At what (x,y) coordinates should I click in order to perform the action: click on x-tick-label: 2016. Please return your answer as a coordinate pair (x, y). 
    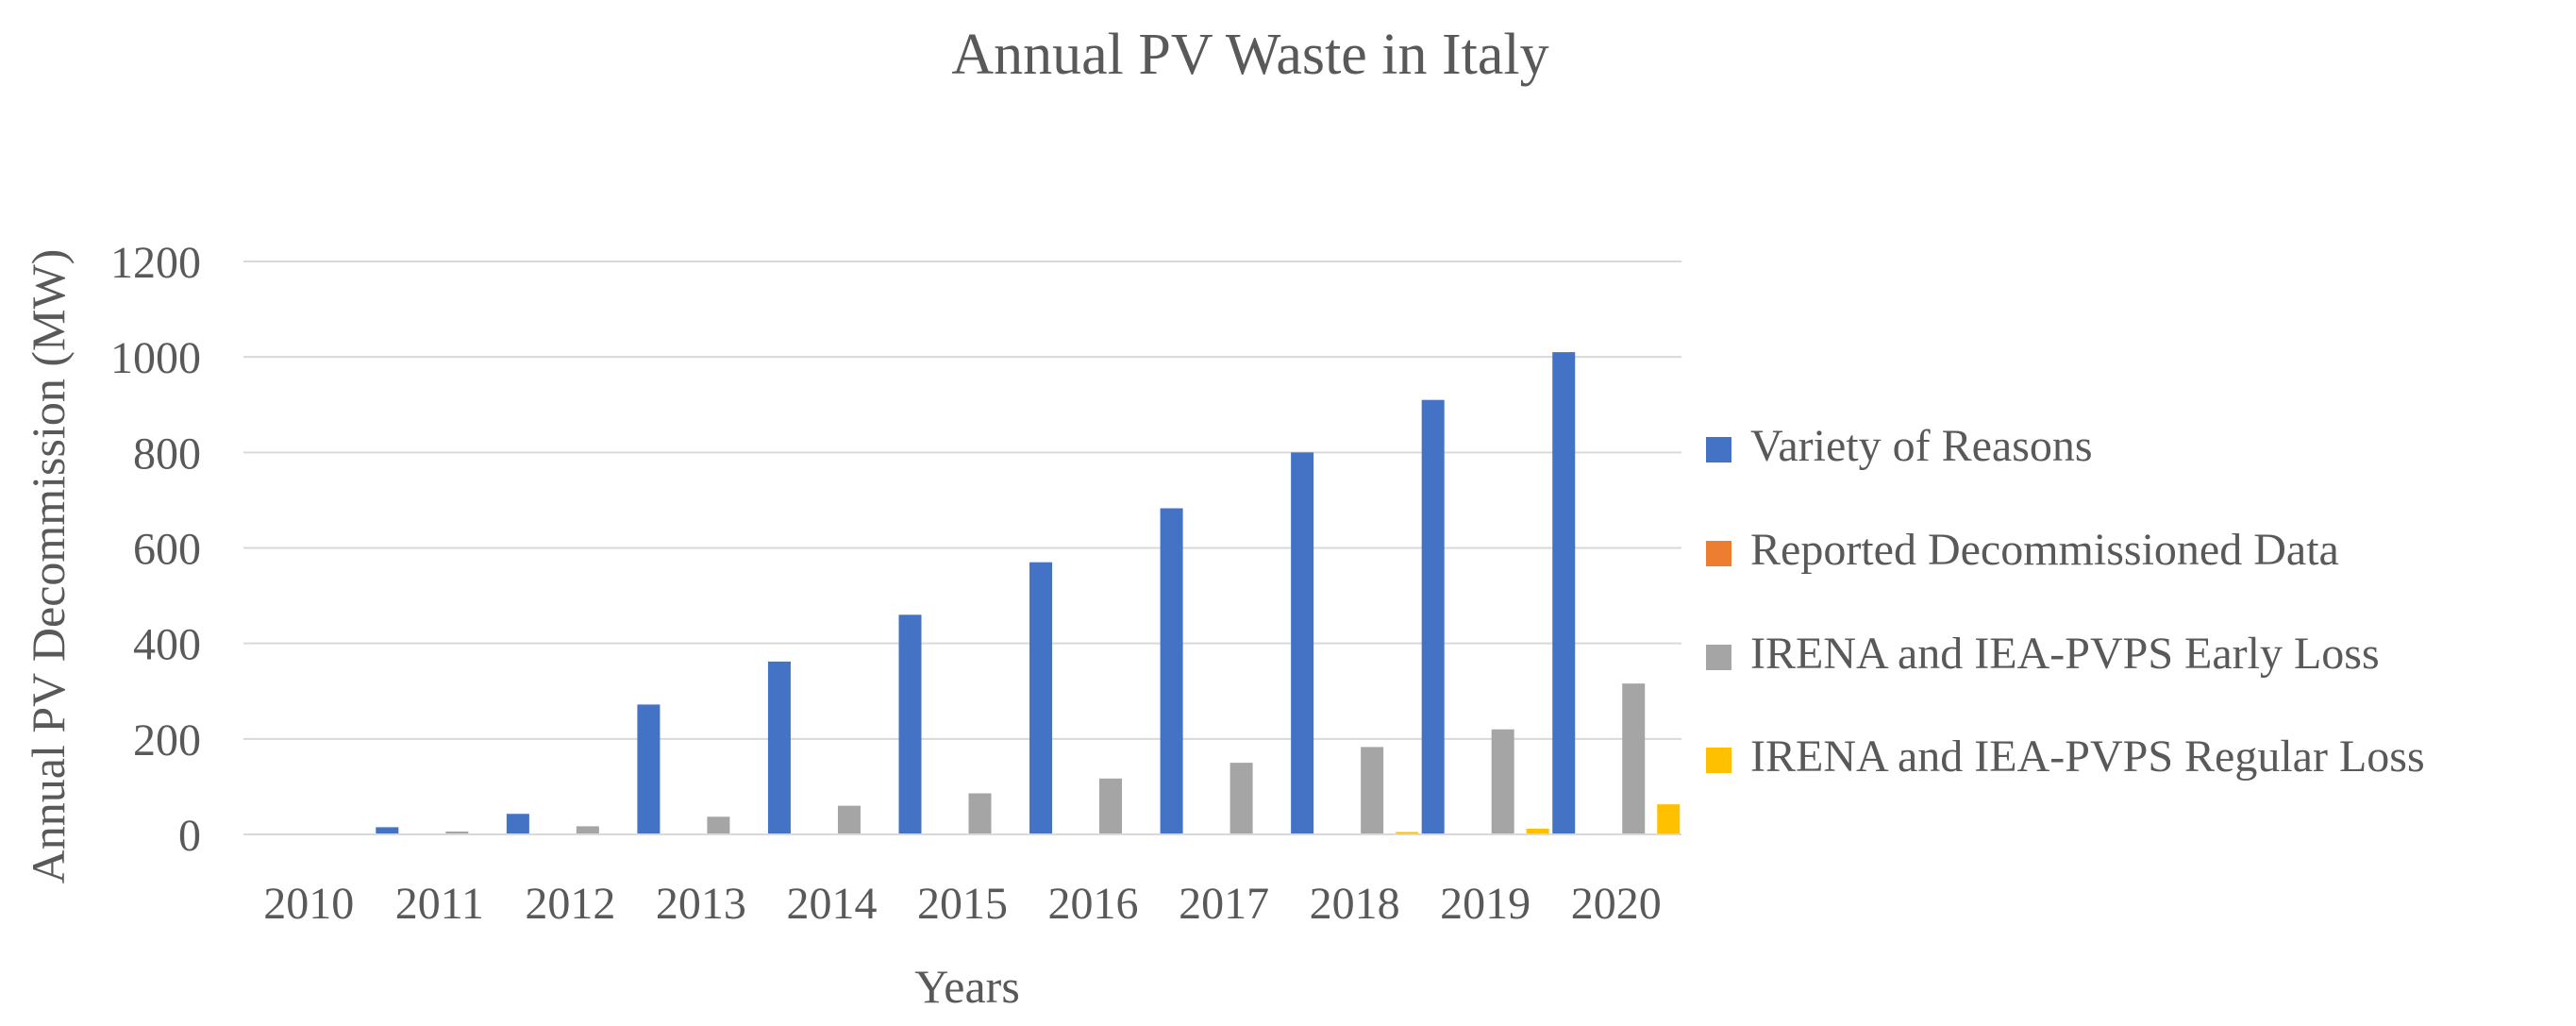
    Looking at the image, I should click on (1093, 904).